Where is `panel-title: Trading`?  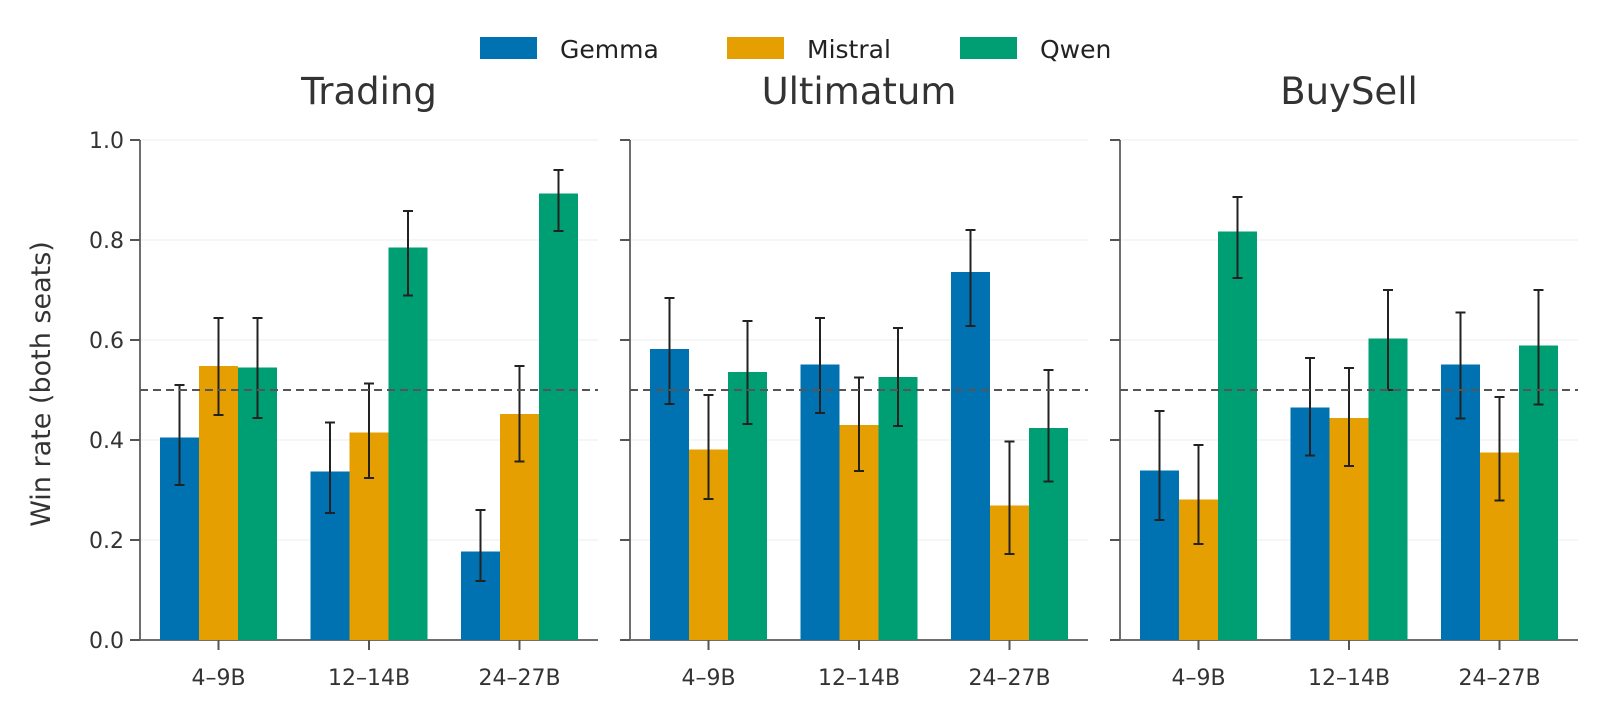 panel-title: Trading is located at coordinates (368, 91).